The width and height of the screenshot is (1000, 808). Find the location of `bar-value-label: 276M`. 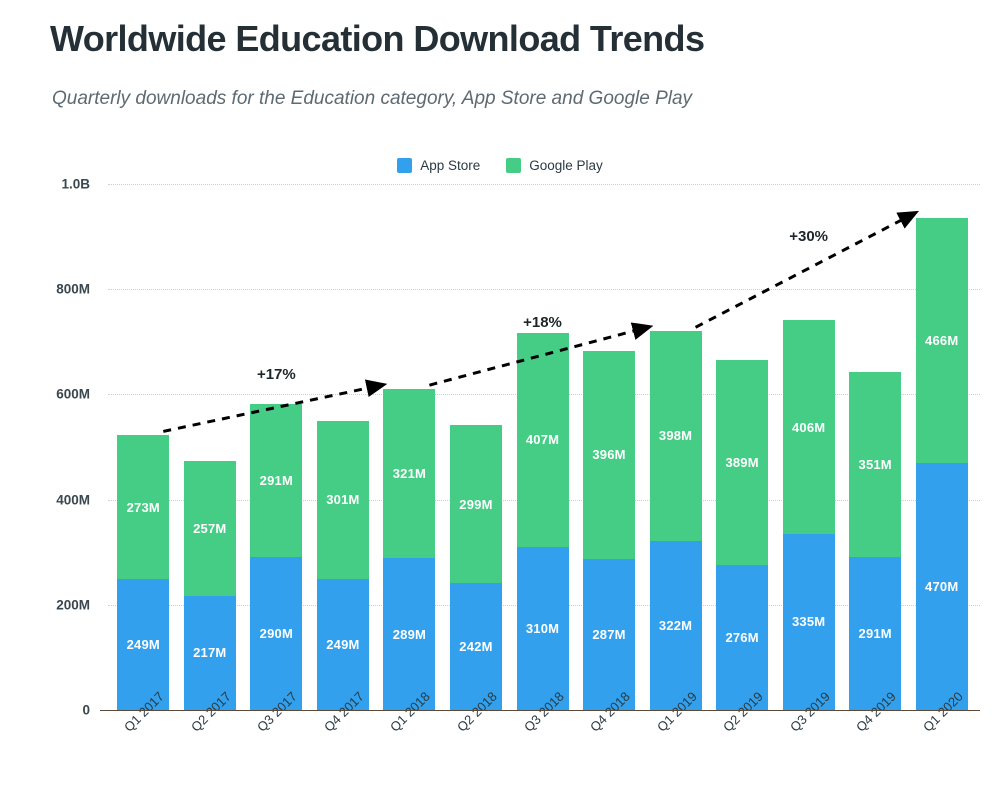

bar-value-label: 276M is located at coordinates (742, 637).